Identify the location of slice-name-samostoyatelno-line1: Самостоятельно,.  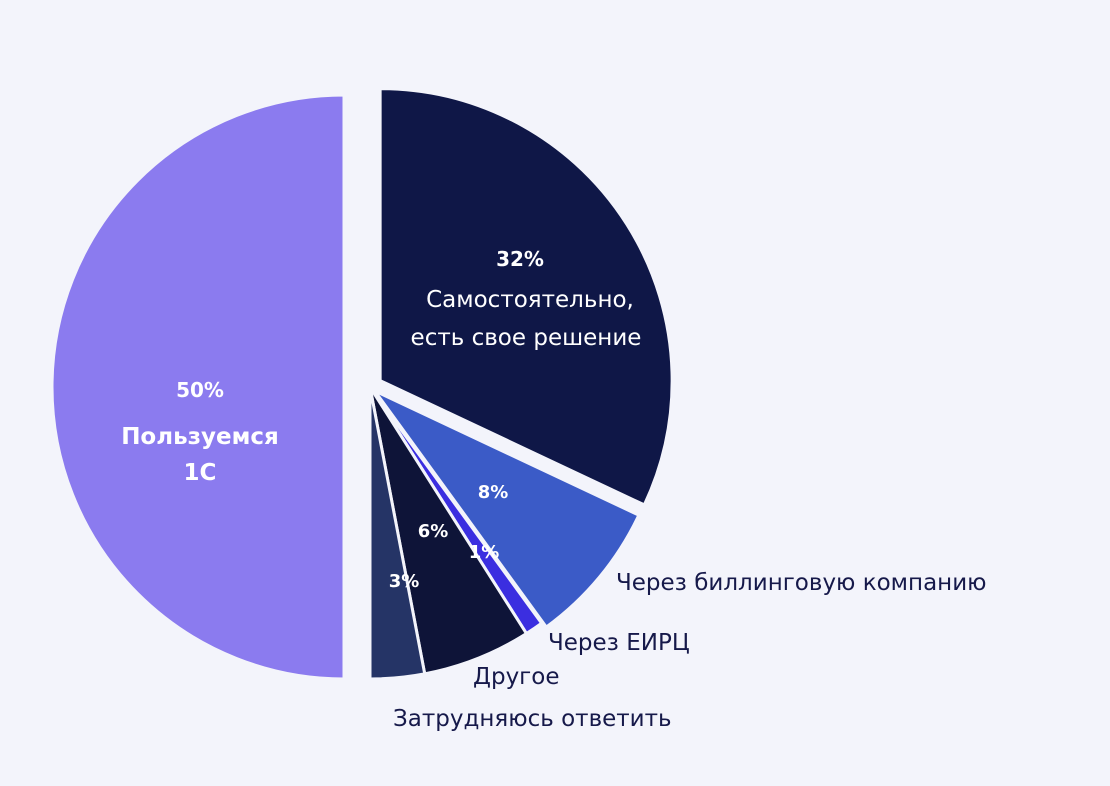
(530, 300).